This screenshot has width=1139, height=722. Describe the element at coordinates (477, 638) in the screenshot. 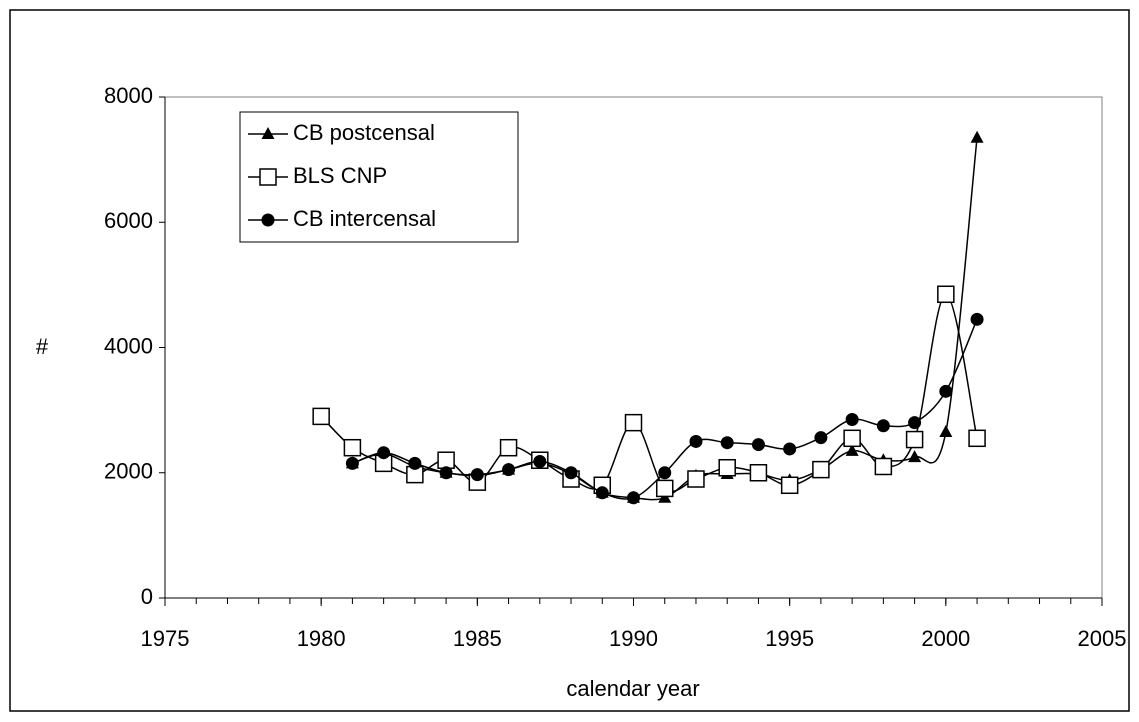

I see `x-tick-label: 1985` at that location.